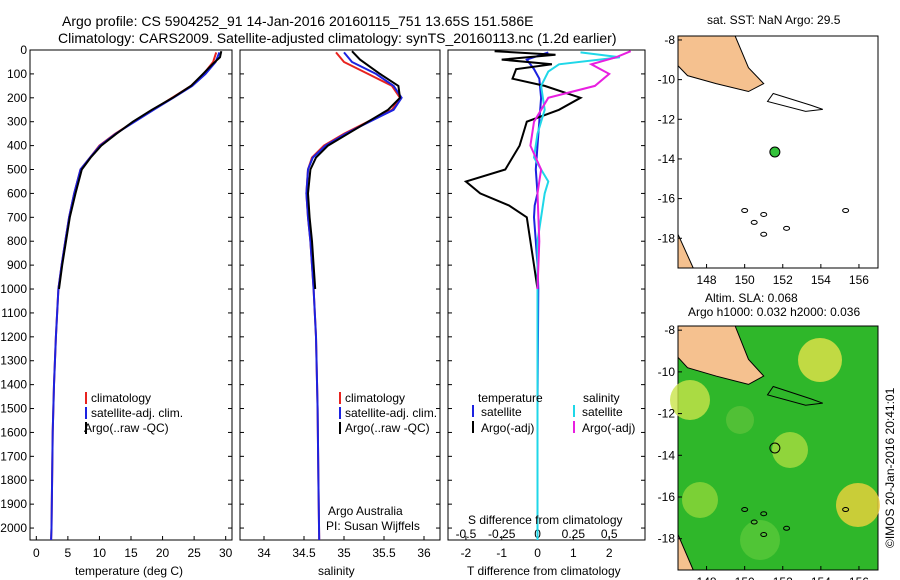 This screenshot has height=580, width=900. What do you see at coordinates (13, 528) in the screenshot?
I see `y-tick-label: 2000` at bounding box center [13, 528].